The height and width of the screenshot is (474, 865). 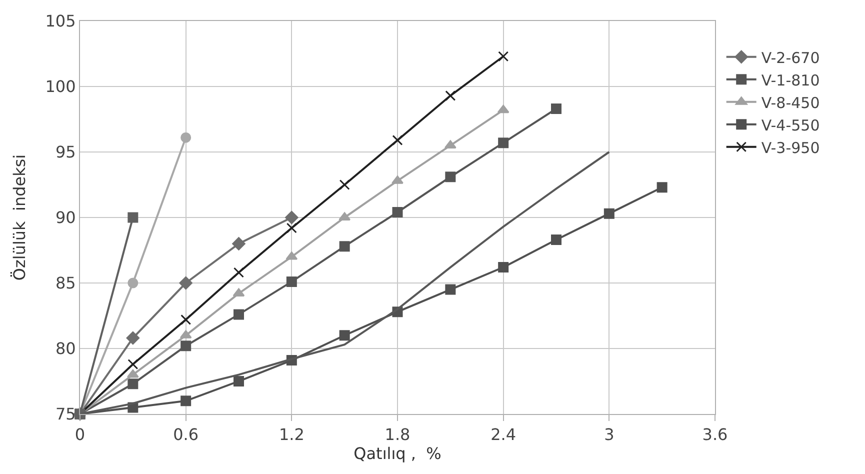 What do you see at coordinates (186, 434) in the screenshot?
I see `x-tick-label: 0.6` at bounding box center [186, 434].